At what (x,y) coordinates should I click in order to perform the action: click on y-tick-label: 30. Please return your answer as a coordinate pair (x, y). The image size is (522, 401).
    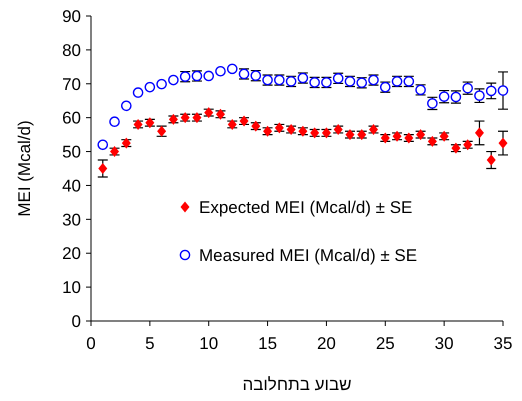
    Looking at the image, I should click on (71, 220).